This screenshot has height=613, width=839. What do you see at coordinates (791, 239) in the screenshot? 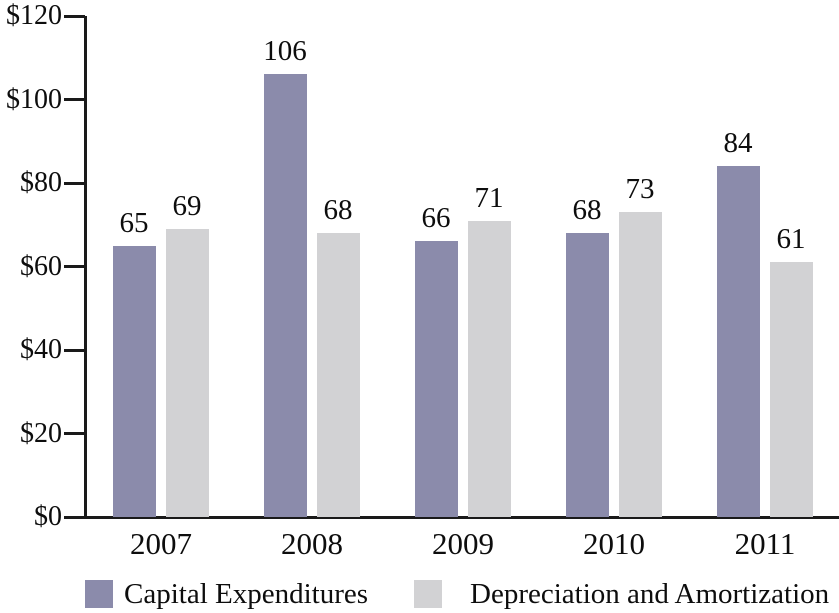
I see `value-label-2011-da: 61` at bounding box center [791, 239].